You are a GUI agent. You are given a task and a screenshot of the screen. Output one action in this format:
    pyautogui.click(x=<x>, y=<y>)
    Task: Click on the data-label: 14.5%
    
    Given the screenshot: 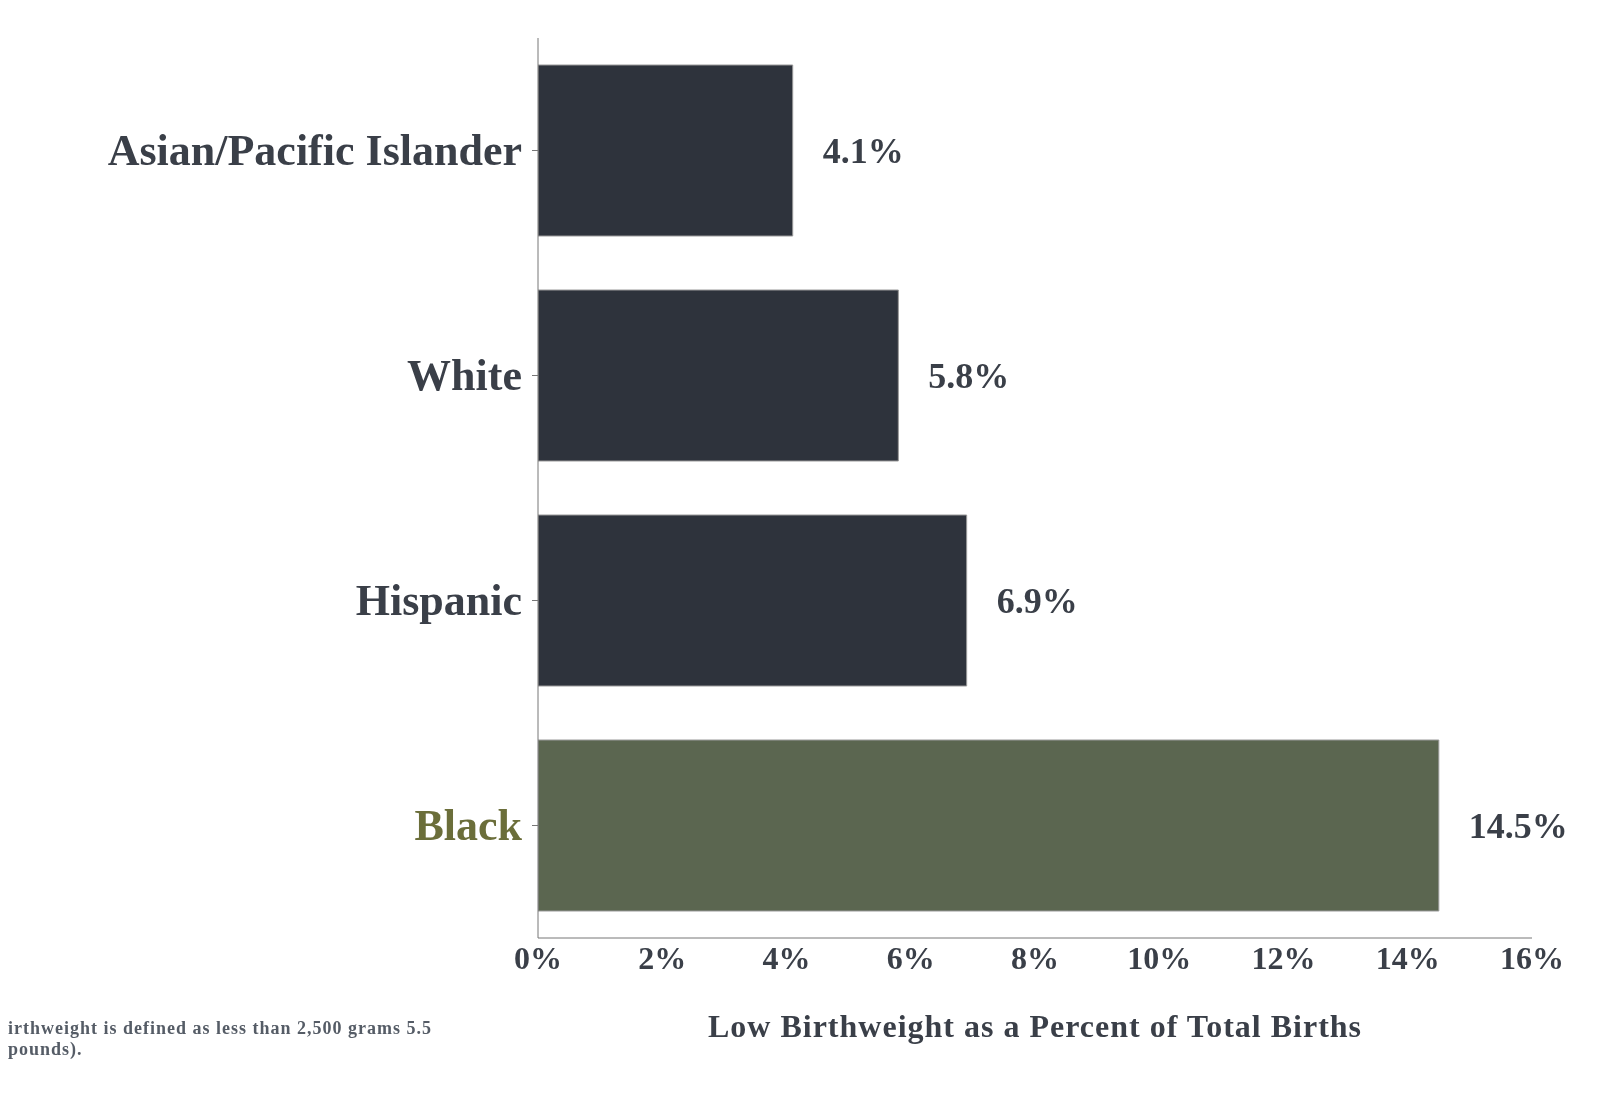 What is the action you would take?
    pyautogui.click(x=1518, y=826)
    